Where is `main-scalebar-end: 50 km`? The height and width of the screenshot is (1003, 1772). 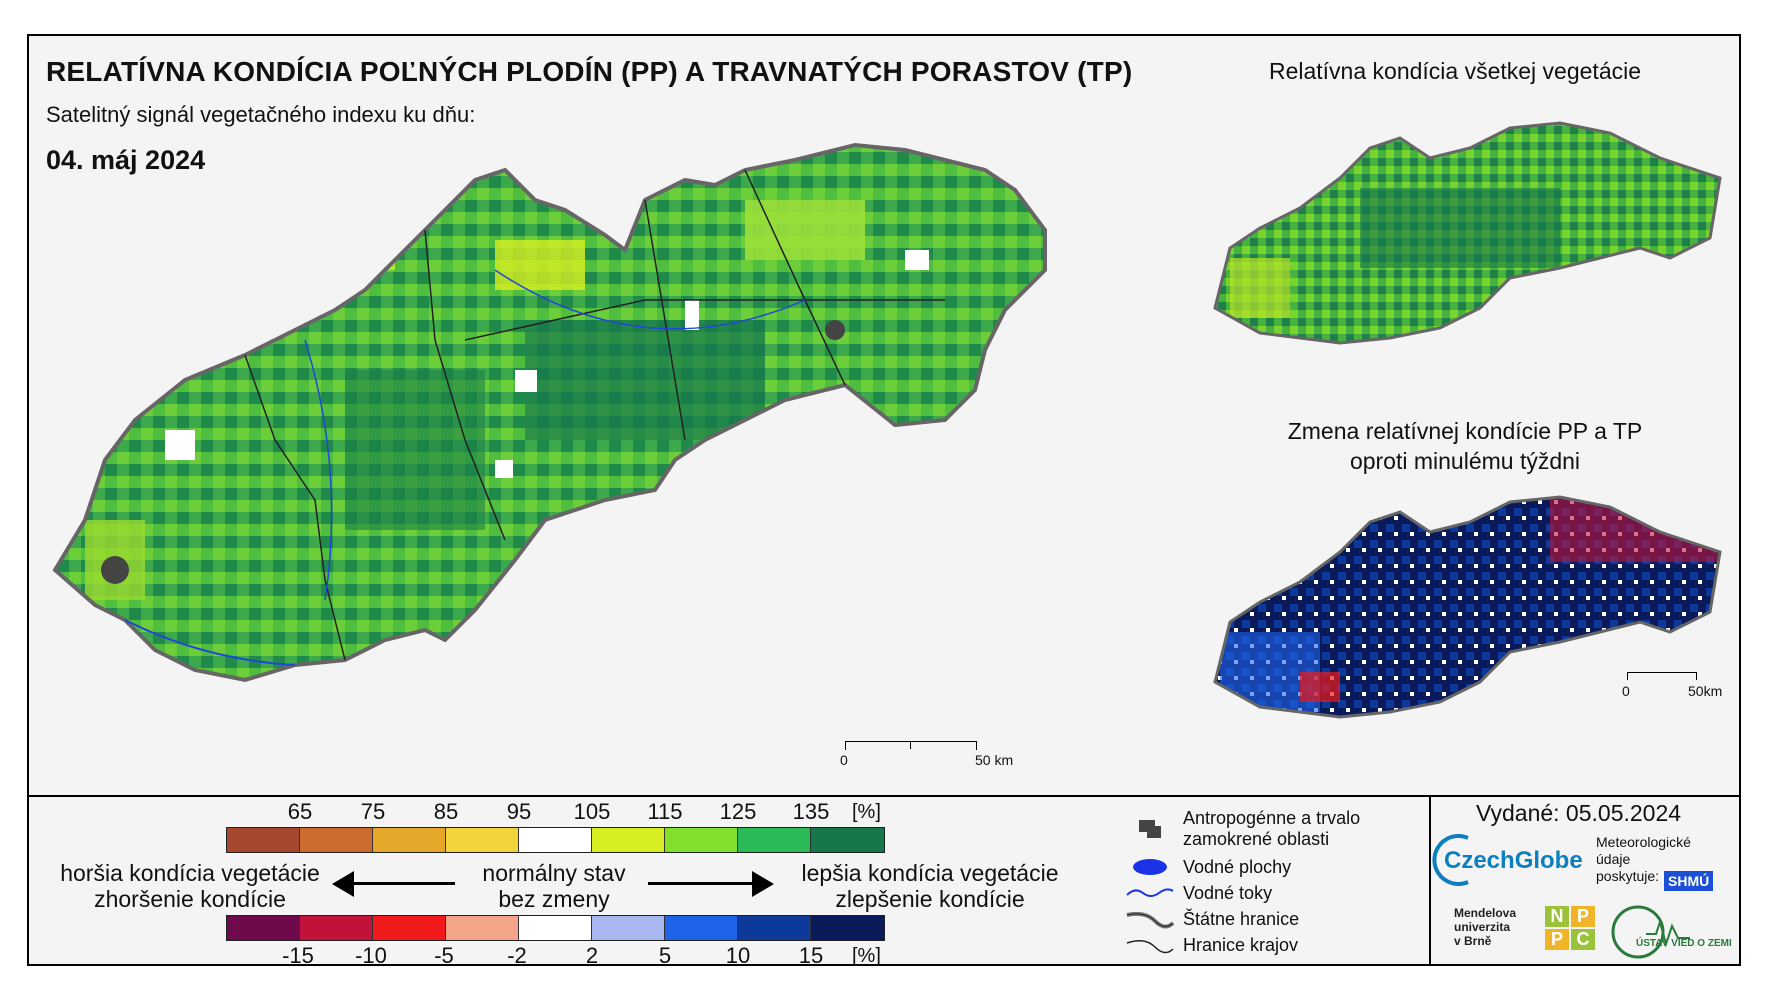
main-scalebar-end: 50 km is located at coordinates (994, 760).